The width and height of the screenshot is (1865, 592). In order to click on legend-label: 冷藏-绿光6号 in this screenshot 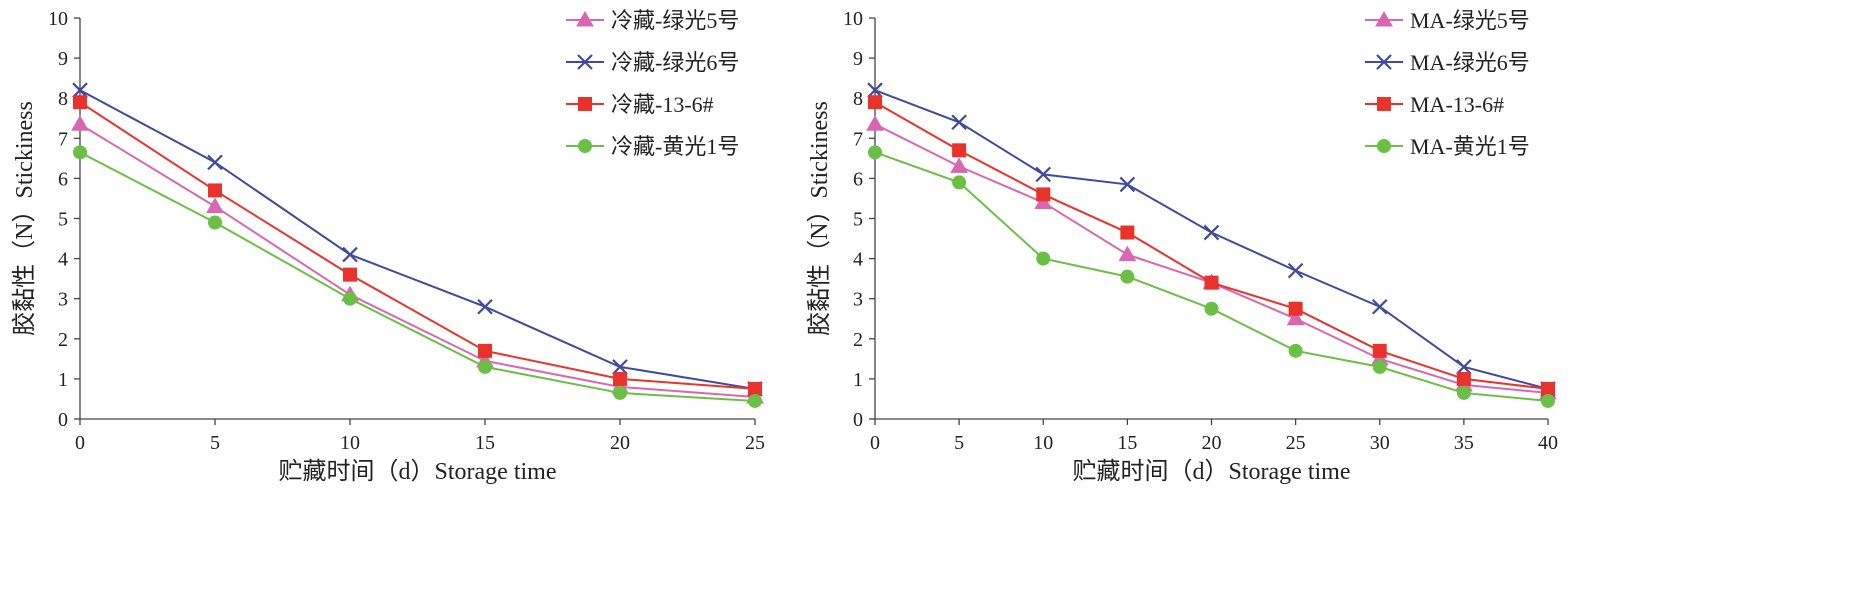, I will do `click(675, 62)`.